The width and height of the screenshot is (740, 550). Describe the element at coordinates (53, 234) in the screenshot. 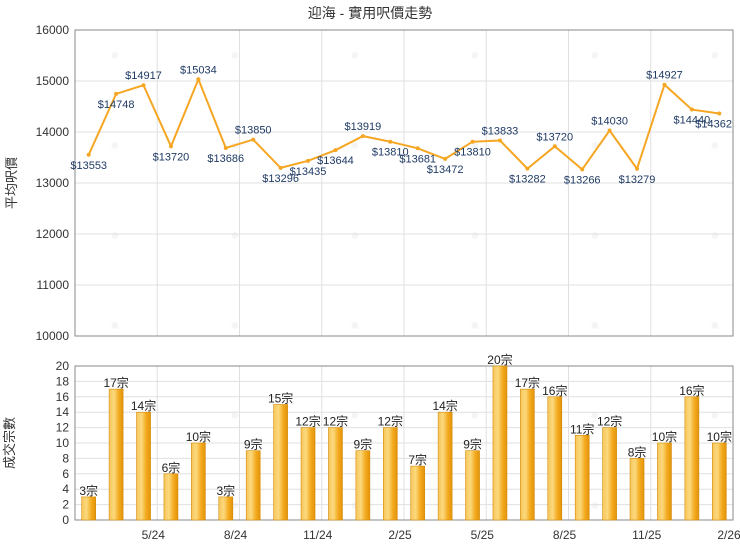

I see `price-y-tick-label: 12000` at that location.